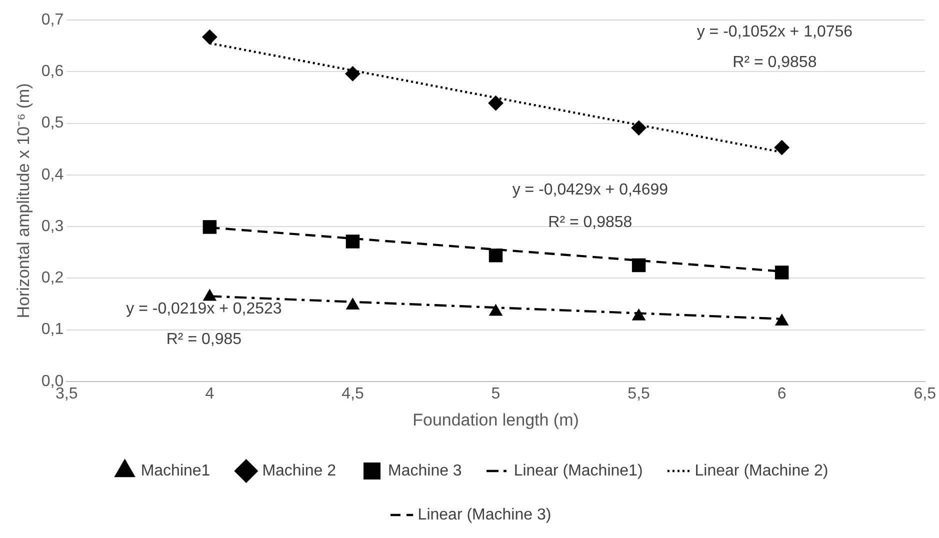  I want to click on y-tick-label: 0,6, so click(52, 71).